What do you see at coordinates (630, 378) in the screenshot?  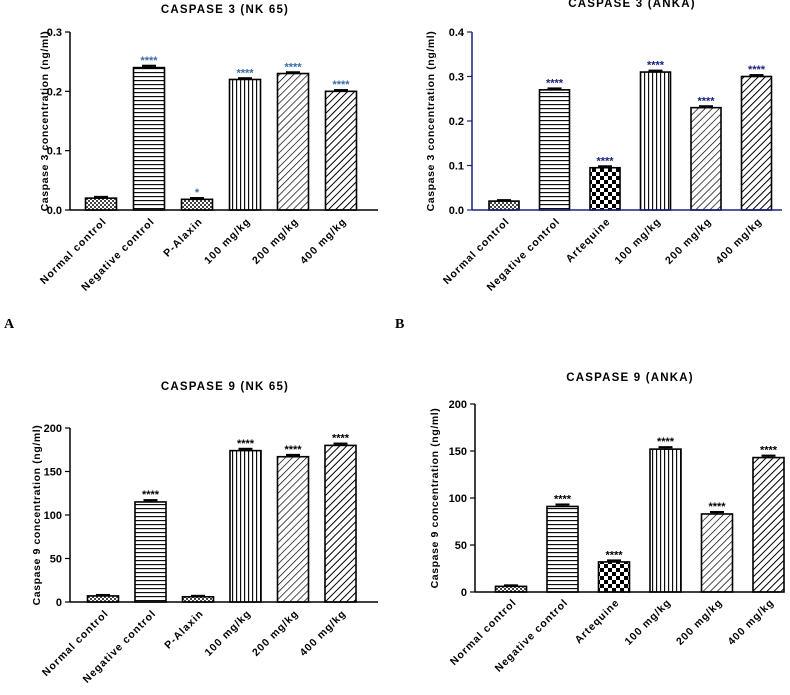 I see `chart-title: CASPASE 9 (ANKA)` at bounding box center [630, 378].